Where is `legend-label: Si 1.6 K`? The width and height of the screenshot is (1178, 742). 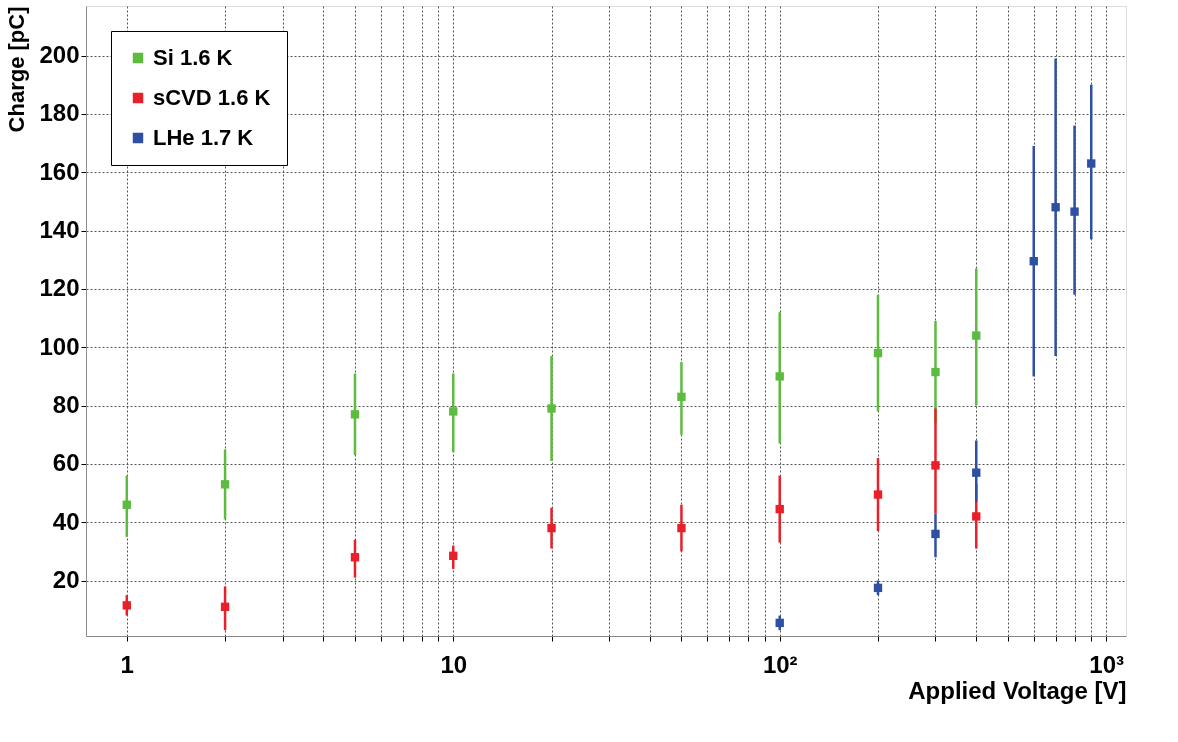
legend-label: Si 1.6 K is located at coordinates (193, 57).